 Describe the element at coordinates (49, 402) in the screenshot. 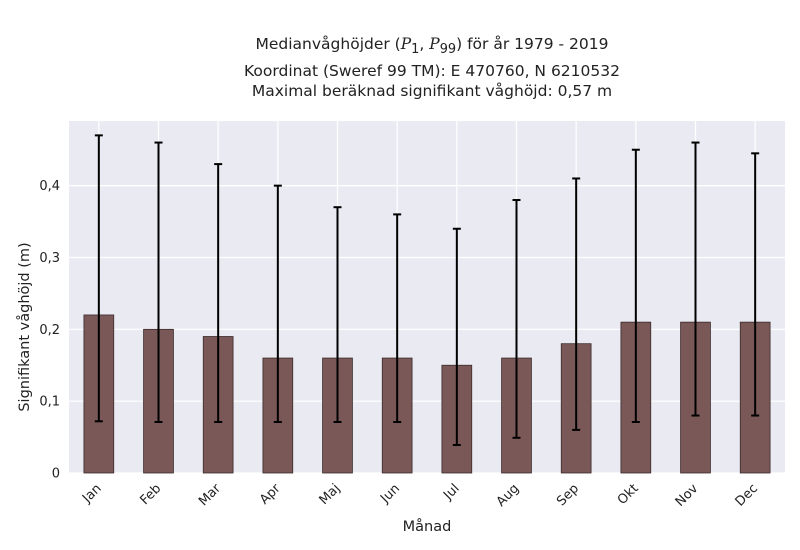

I see `y-tick-label: 0,1` at that location.